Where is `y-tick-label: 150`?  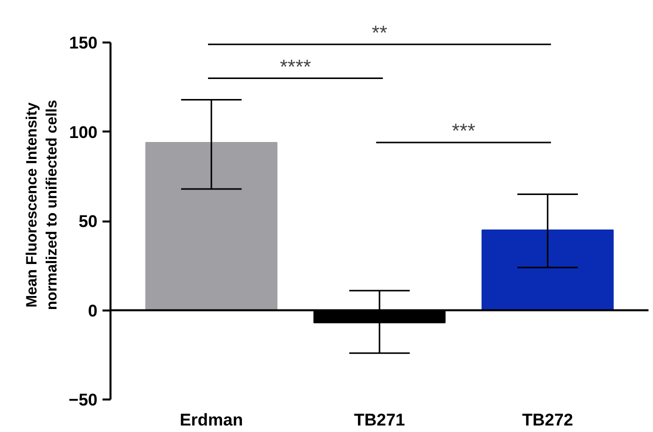
y-tick-label: 150 is located at coordinates (83, 43).